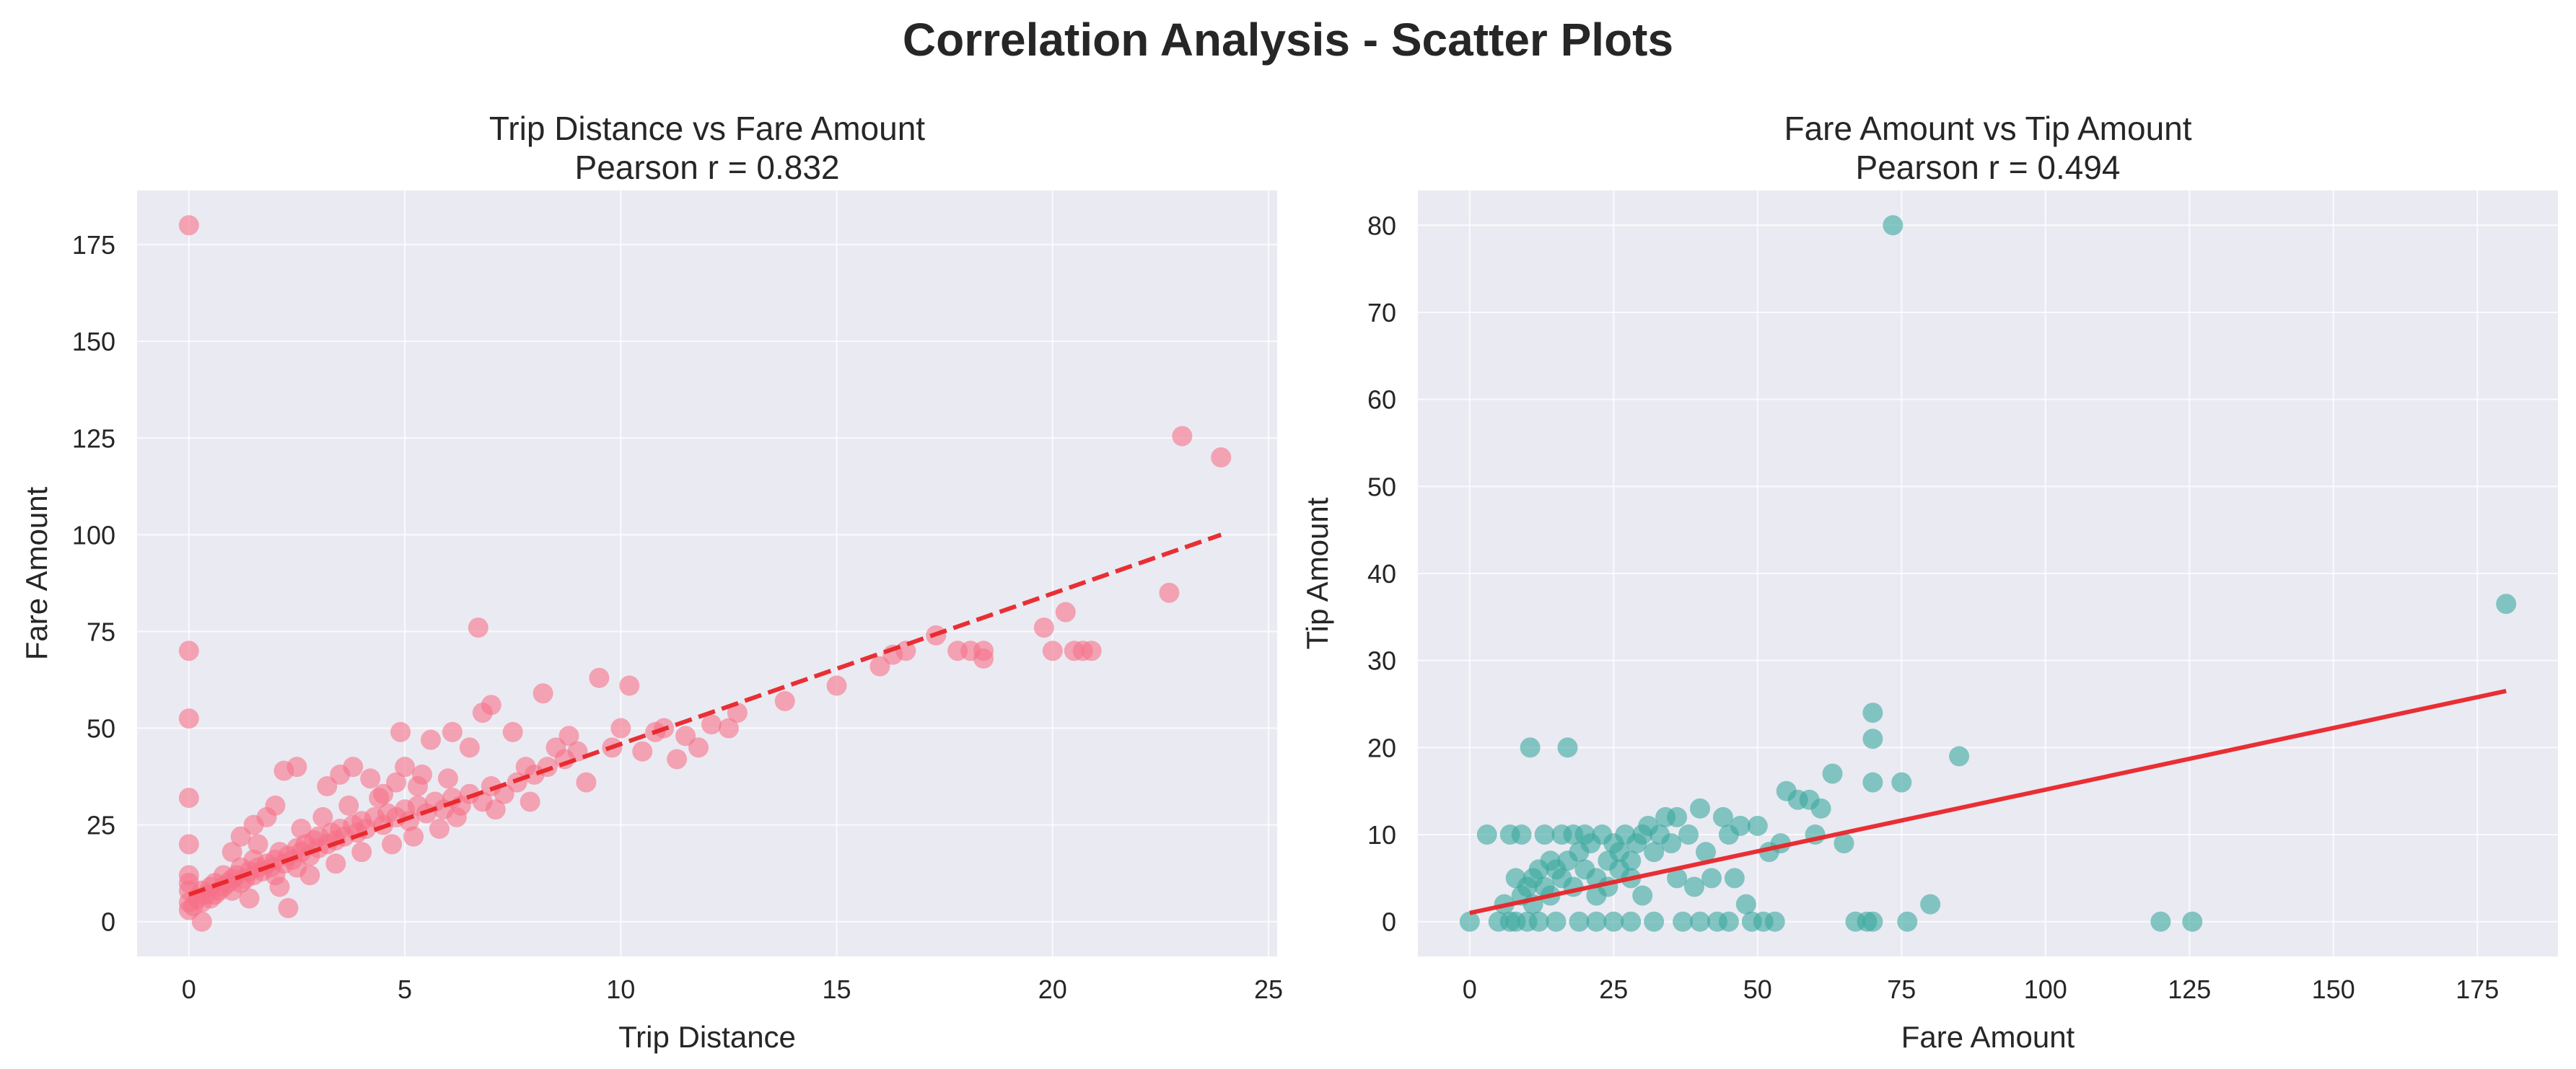 This screenshot has width=2576, height=1069. I want to click on chart-title: Trip Distance vs Fare Amount, so click(707, 128).